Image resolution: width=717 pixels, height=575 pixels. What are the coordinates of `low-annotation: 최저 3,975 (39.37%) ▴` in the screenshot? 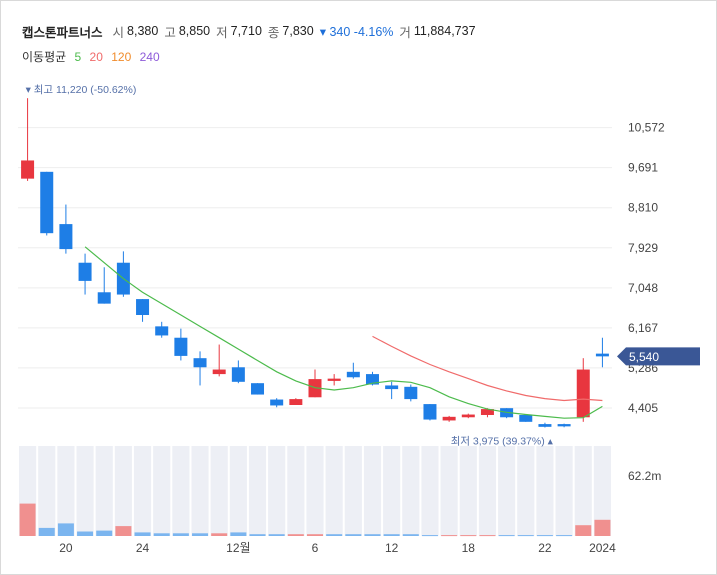 It's located at (502, 442).